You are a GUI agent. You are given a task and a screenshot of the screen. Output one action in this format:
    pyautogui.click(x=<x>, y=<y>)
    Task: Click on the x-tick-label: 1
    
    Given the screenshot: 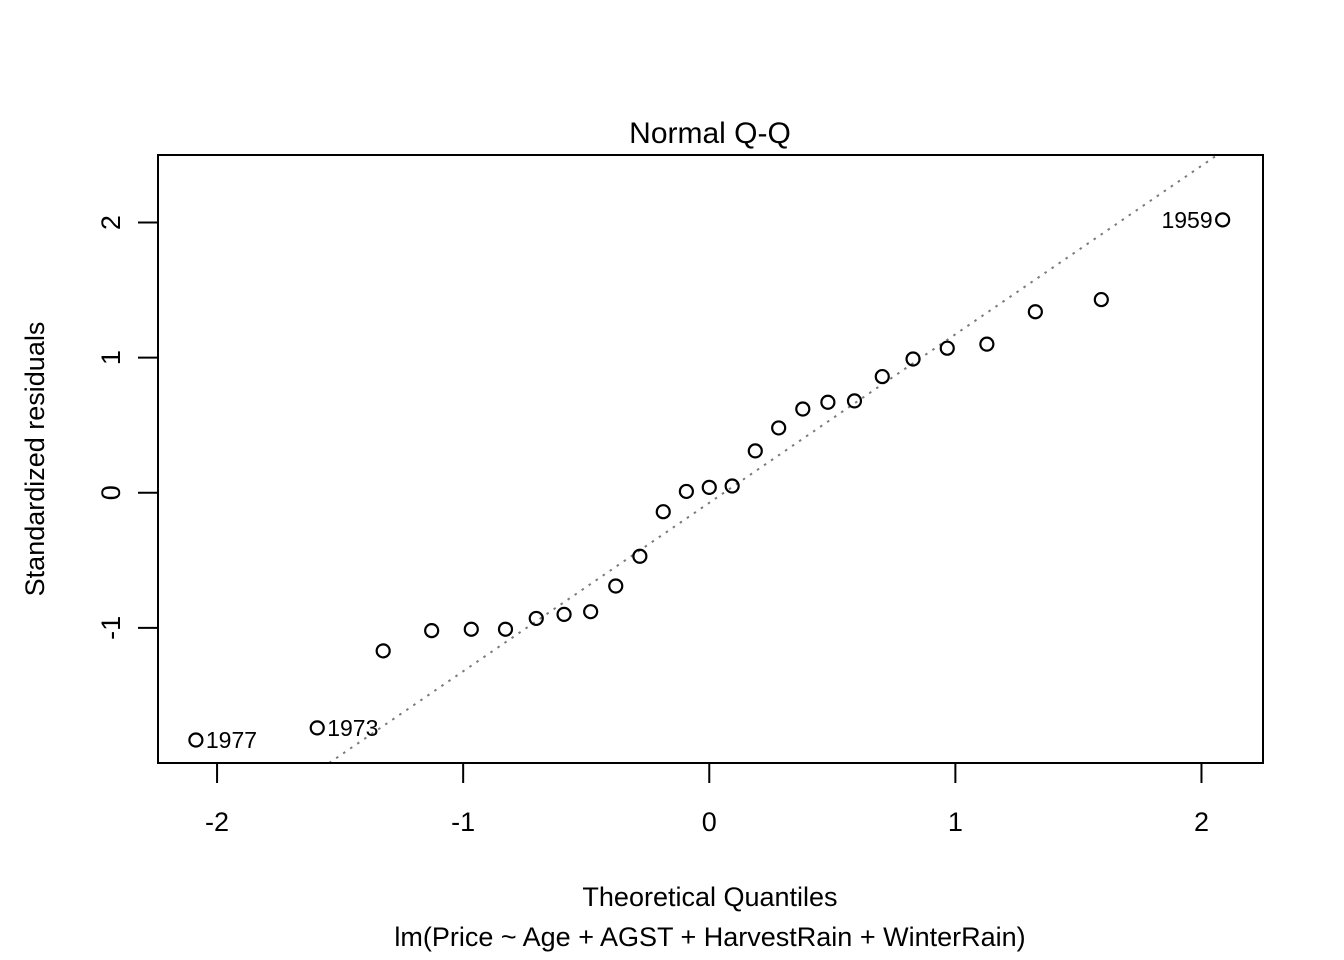 What is the action you would take?
    pyautogui.click(x=955, y=822)
    